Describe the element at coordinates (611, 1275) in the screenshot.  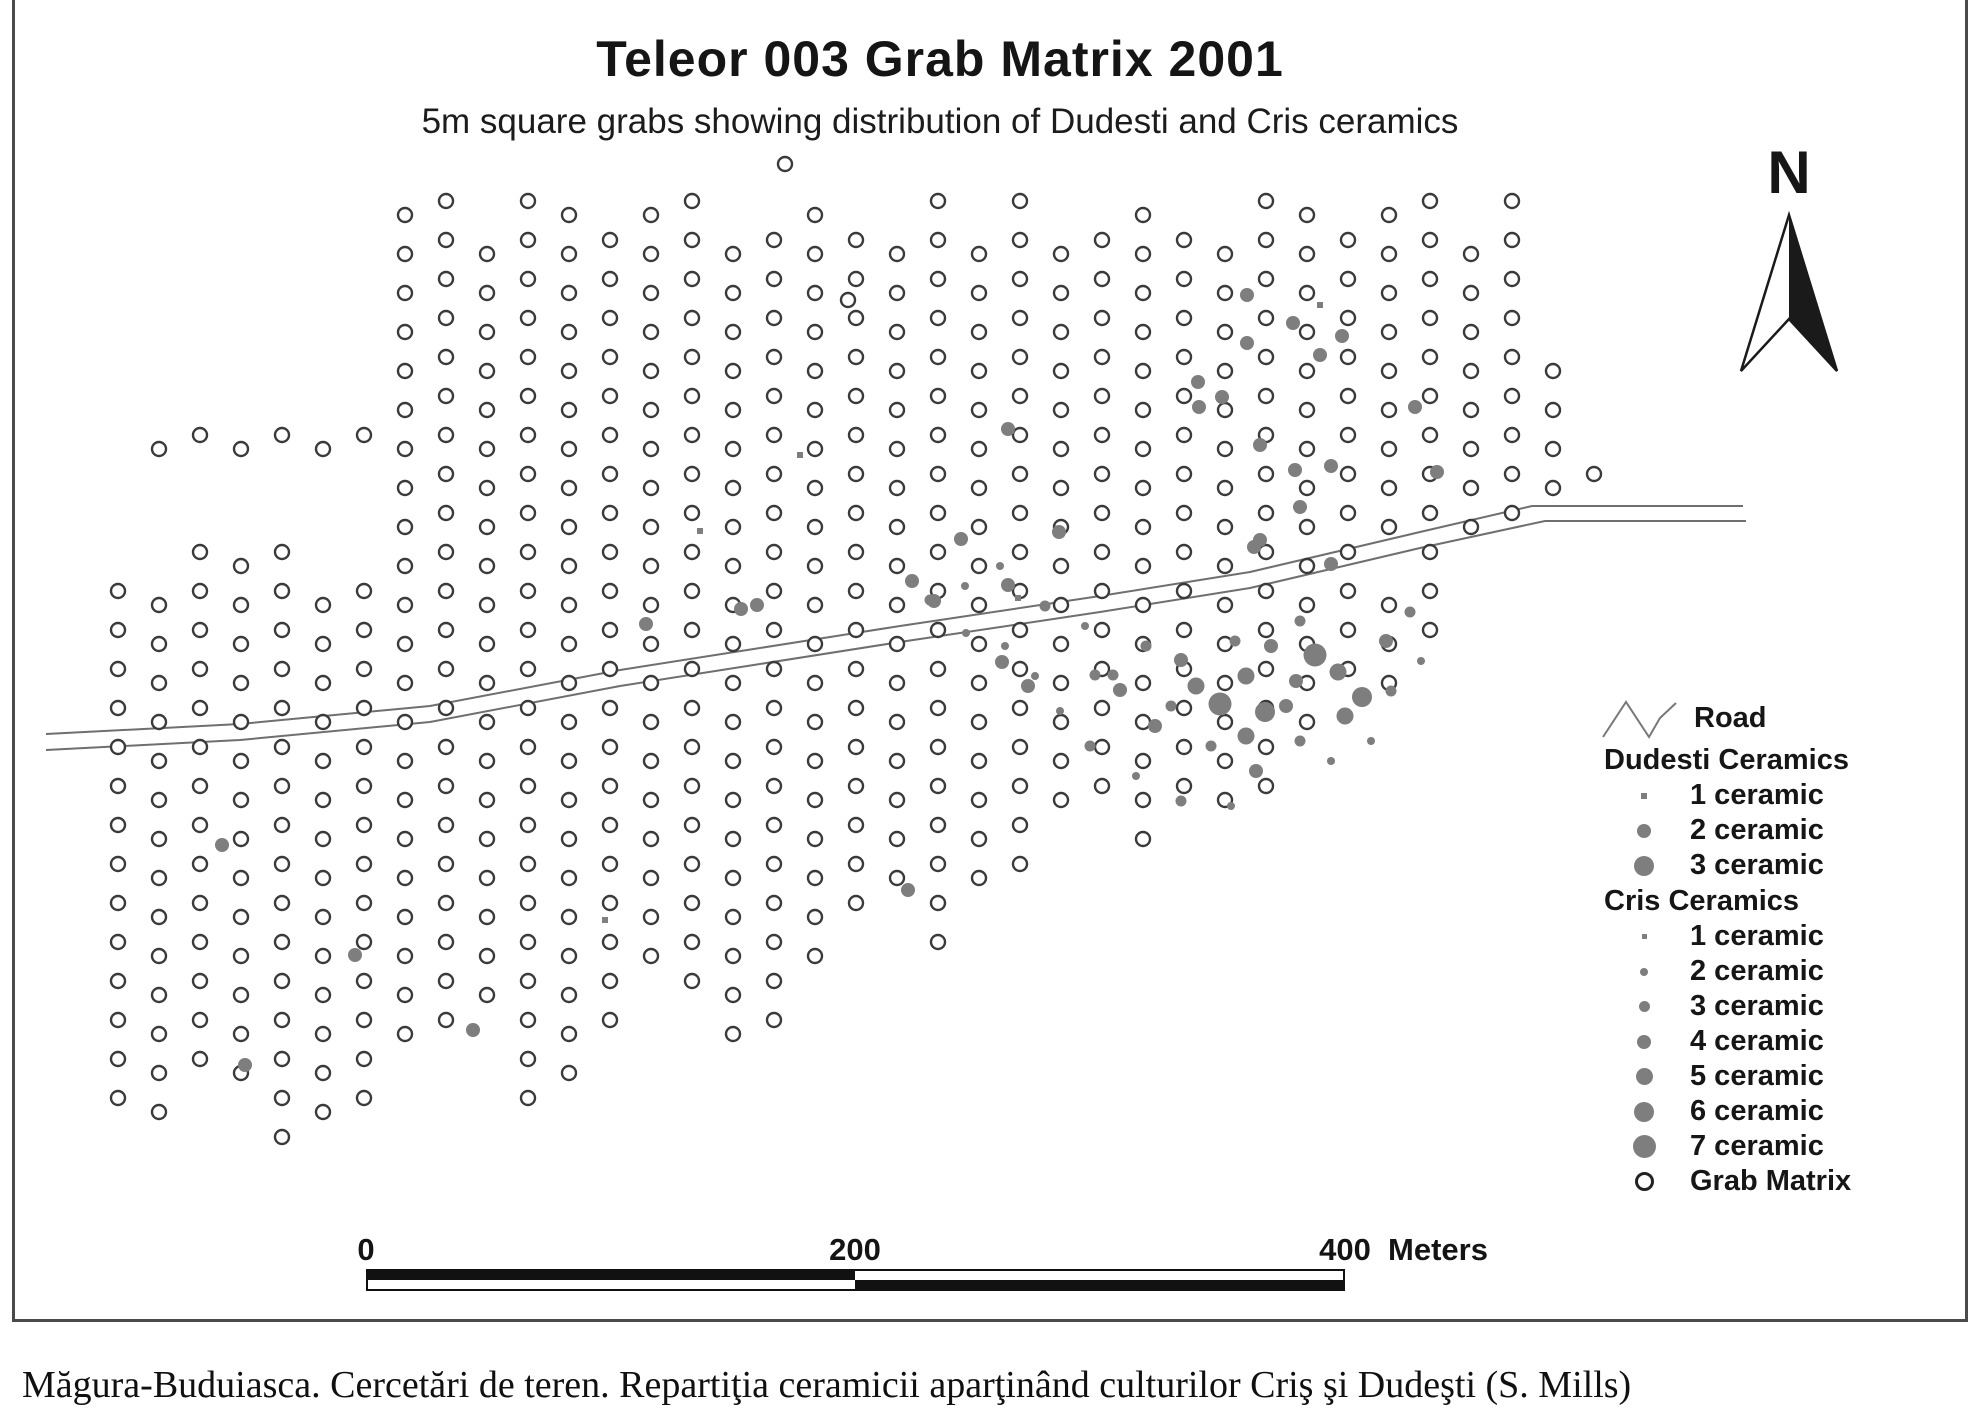
I see `scale-bar-segment` at that location.